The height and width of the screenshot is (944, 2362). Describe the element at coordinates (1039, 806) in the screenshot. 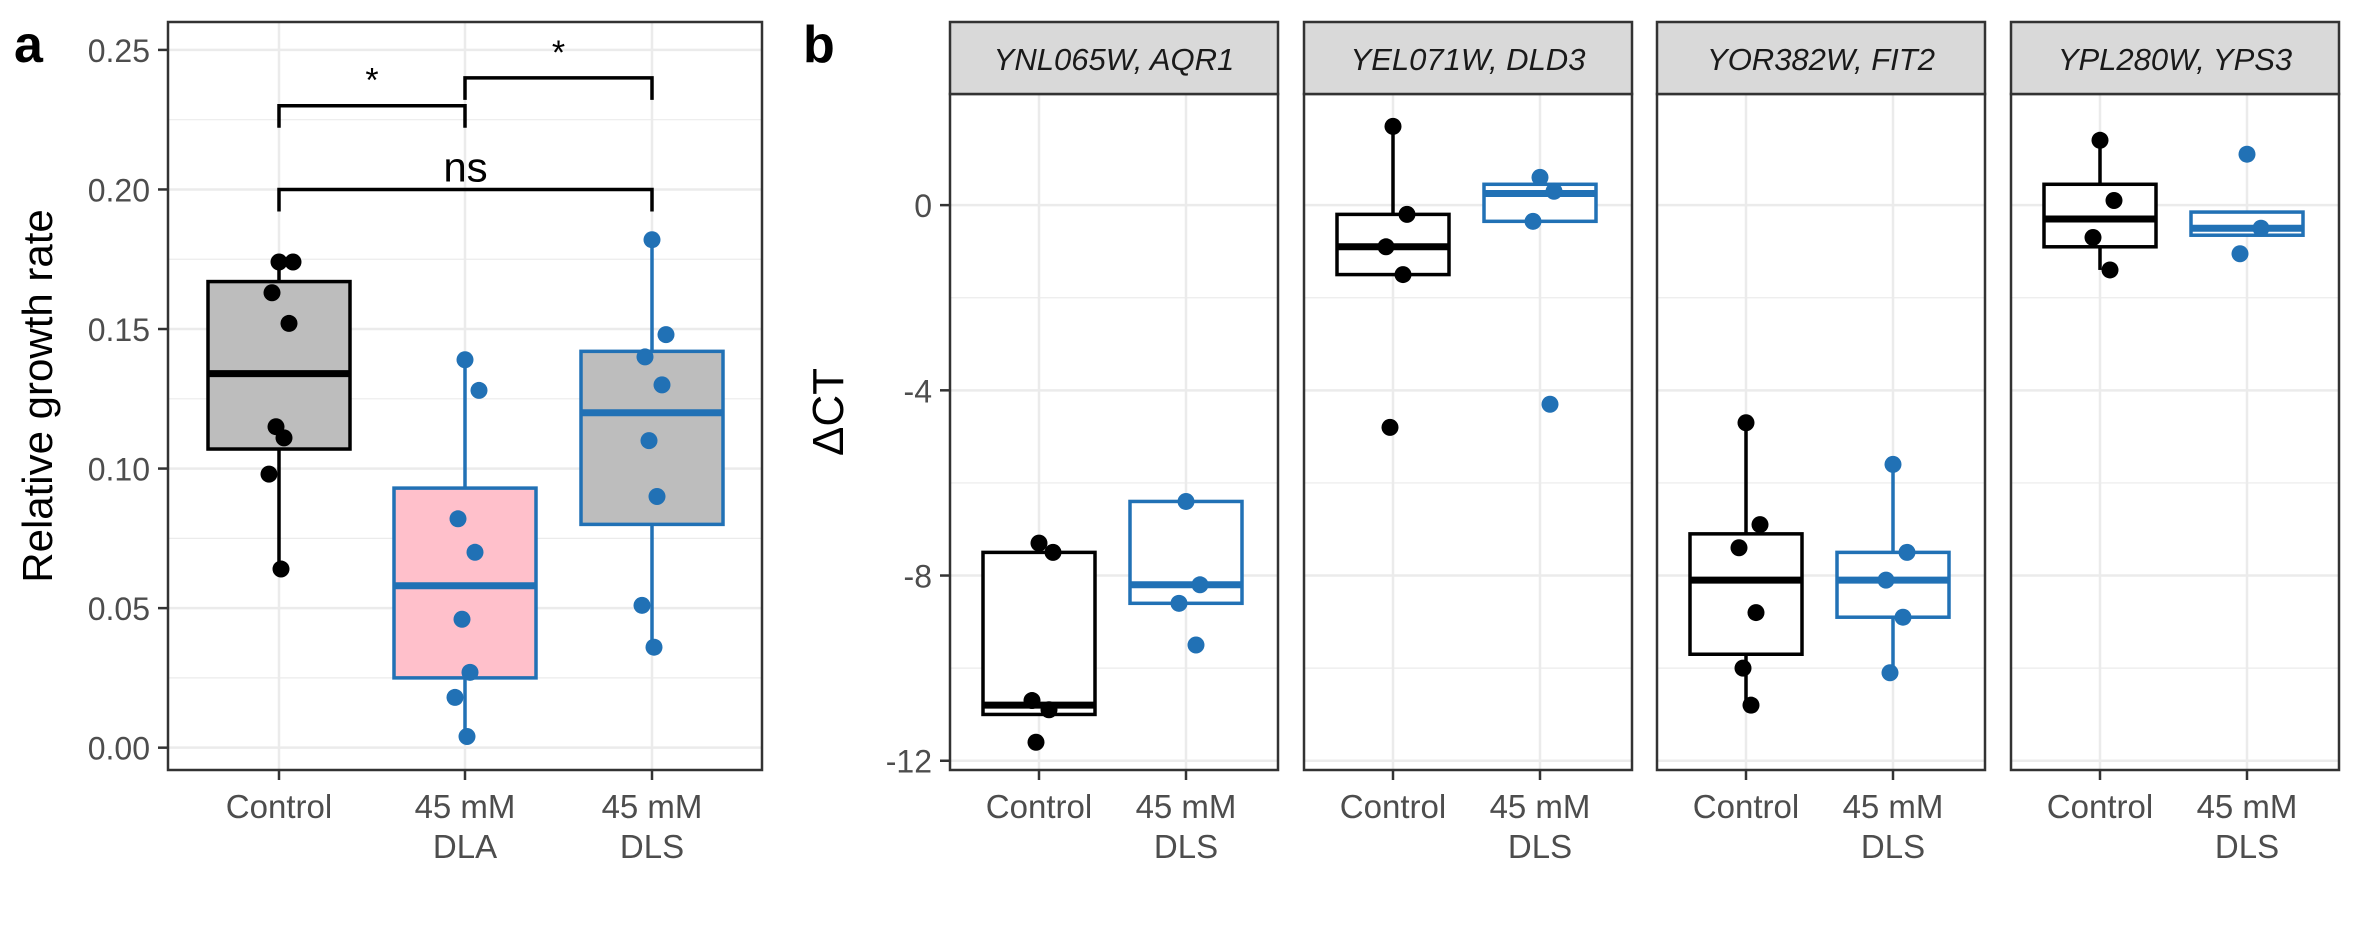

I see `panel-b-facet-0-x-tick-label: Control` at that location.